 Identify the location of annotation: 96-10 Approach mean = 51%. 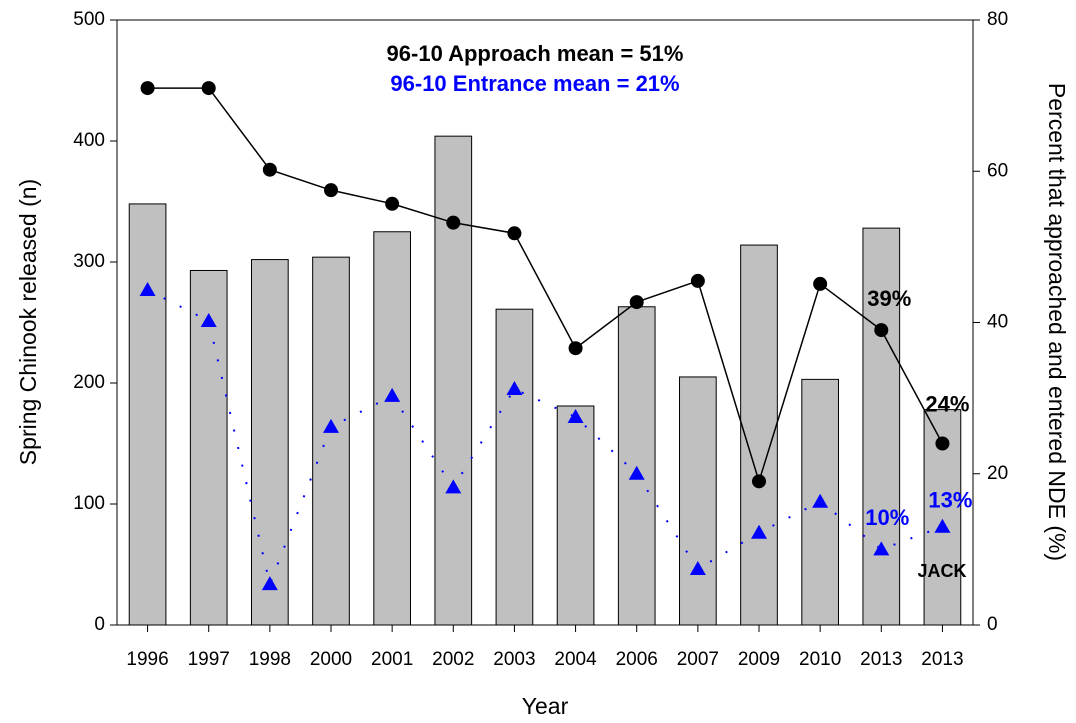
(535, 53).